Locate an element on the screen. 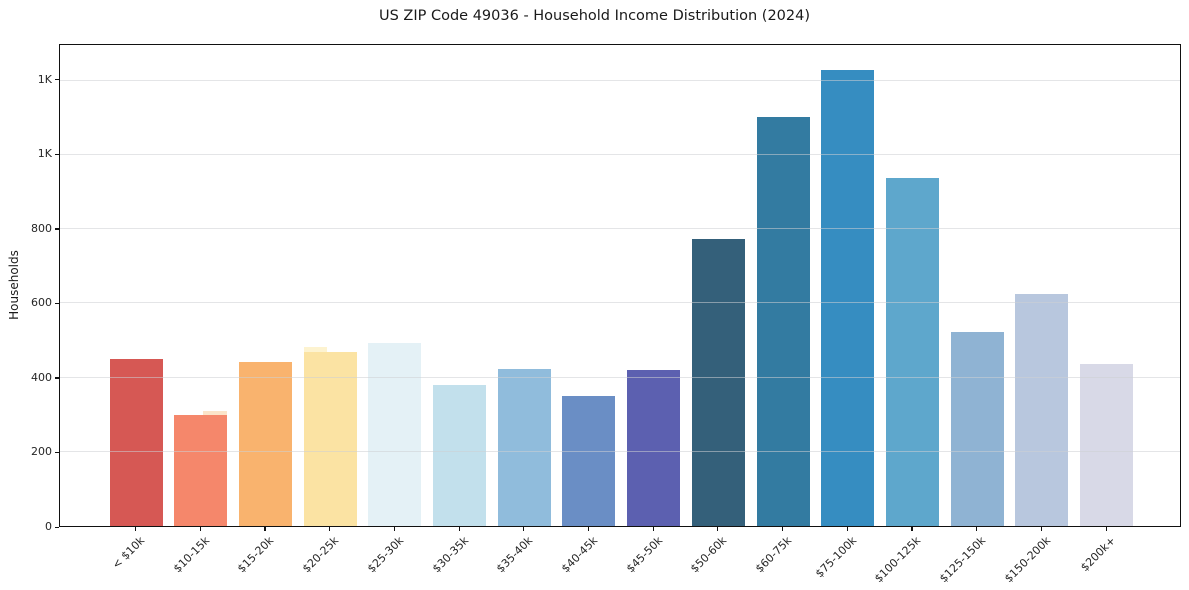 This screenshot has width=1189, height=590. bar-$75-100k is located at coordinates (848, 297).